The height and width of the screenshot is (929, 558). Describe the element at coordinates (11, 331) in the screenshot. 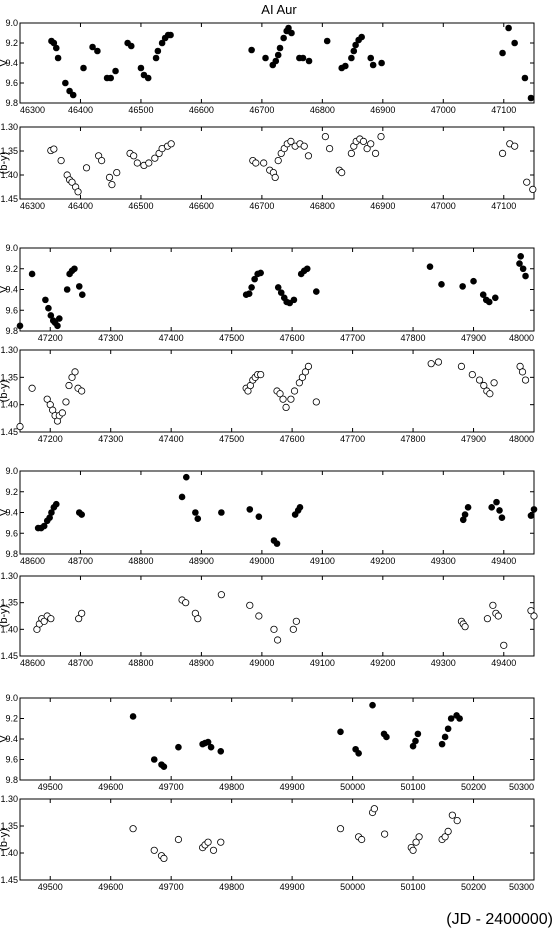

I see `y-tick-label: 9.8` at that location.